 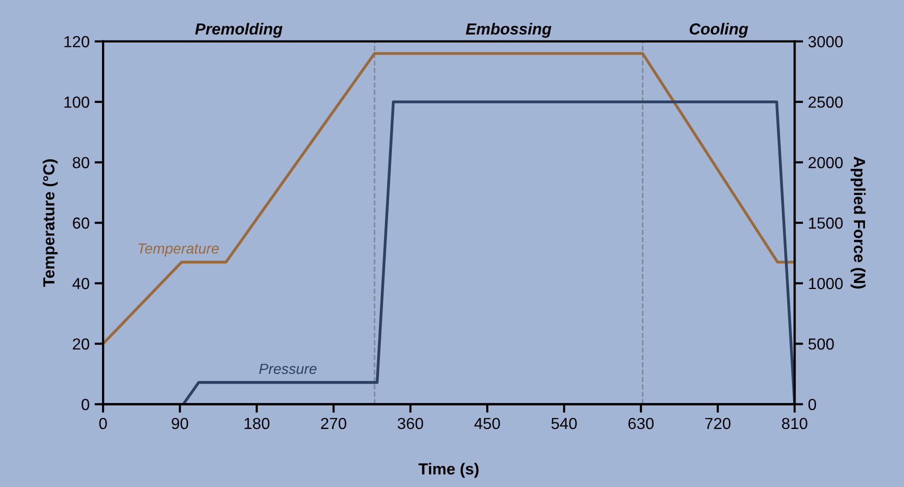 I want to click on y2-tick-label: 2000, so click(x=825, y=162).